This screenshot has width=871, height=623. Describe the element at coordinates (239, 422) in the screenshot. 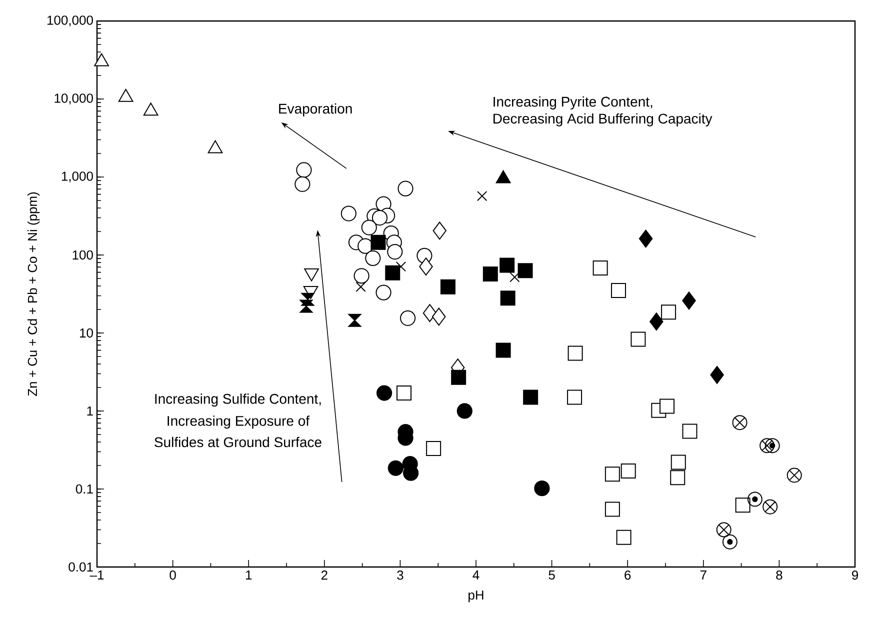

I see `annotation: Increasing Exposure of` at that location.